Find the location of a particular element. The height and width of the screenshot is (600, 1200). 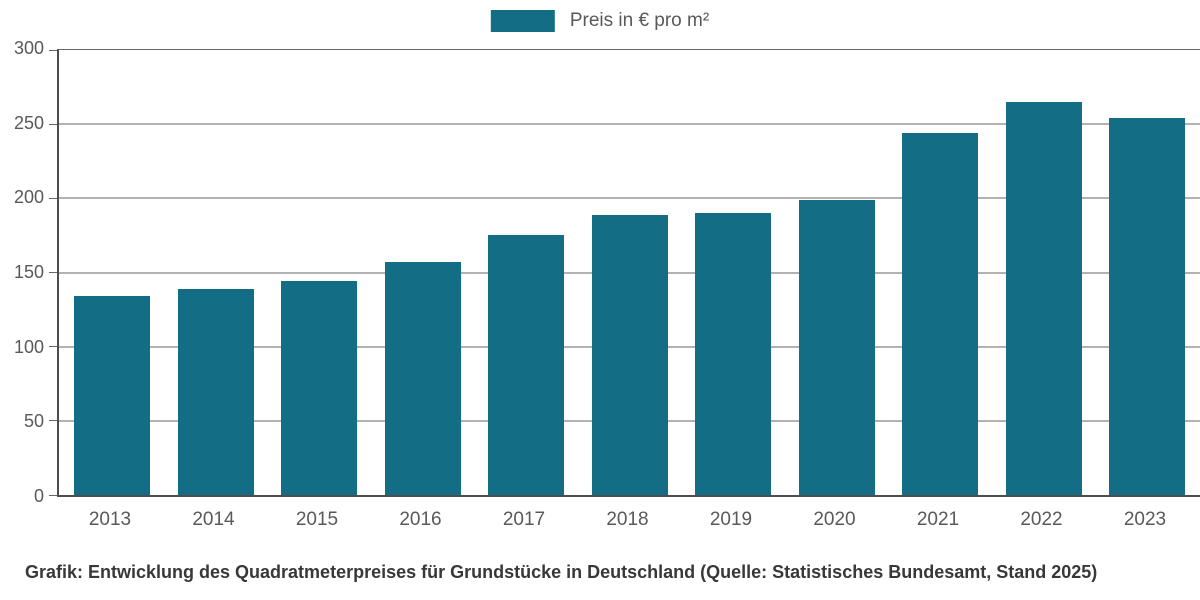

y-tick-label-0: 0 is located at coordinates (38, 496).